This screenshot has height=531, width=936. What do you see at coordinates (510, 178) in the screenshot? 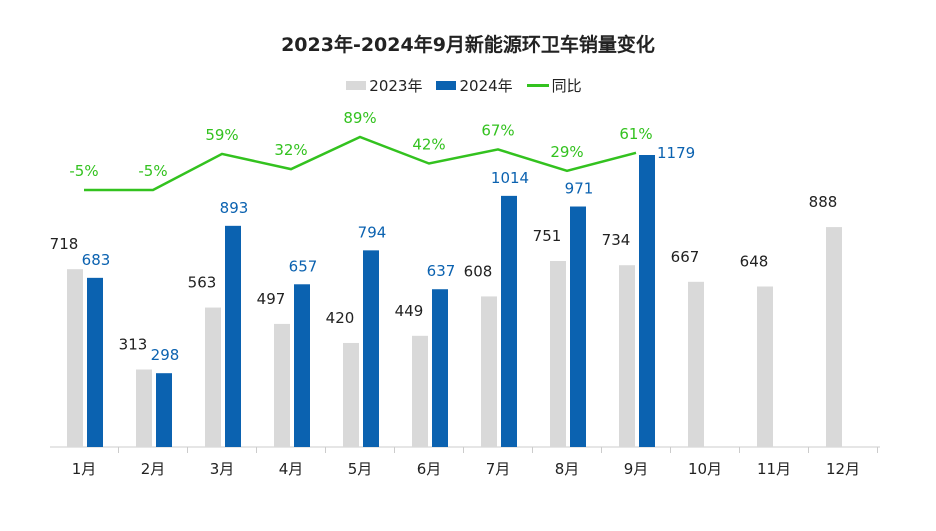
I see `data-label-2024: 1014` at bounding box center [510, 178].